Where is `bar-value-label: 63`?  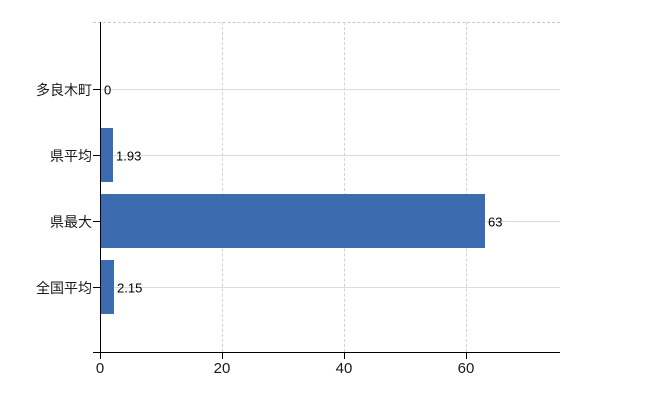 bar-value-label: 63 is located at coordinates (495, 222).